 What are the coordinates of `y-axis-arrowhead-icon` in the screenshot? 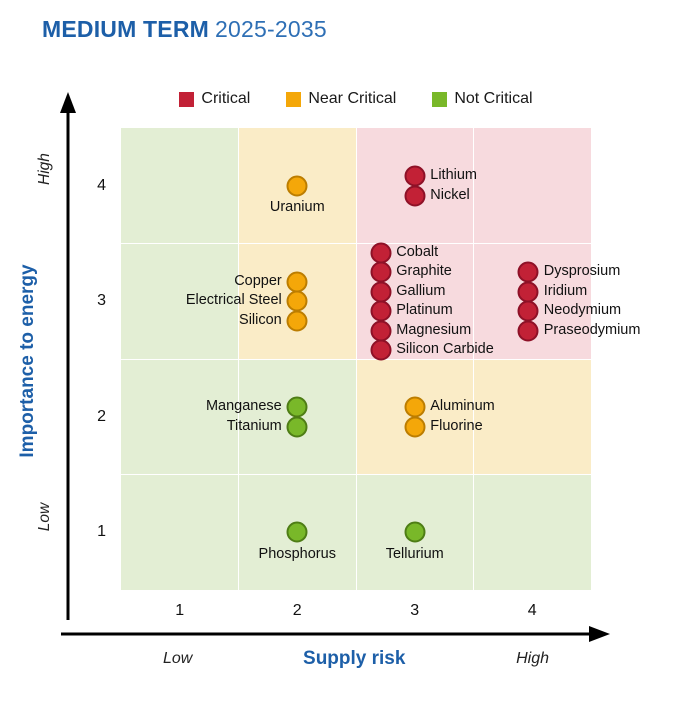 It's located at (68, 102).